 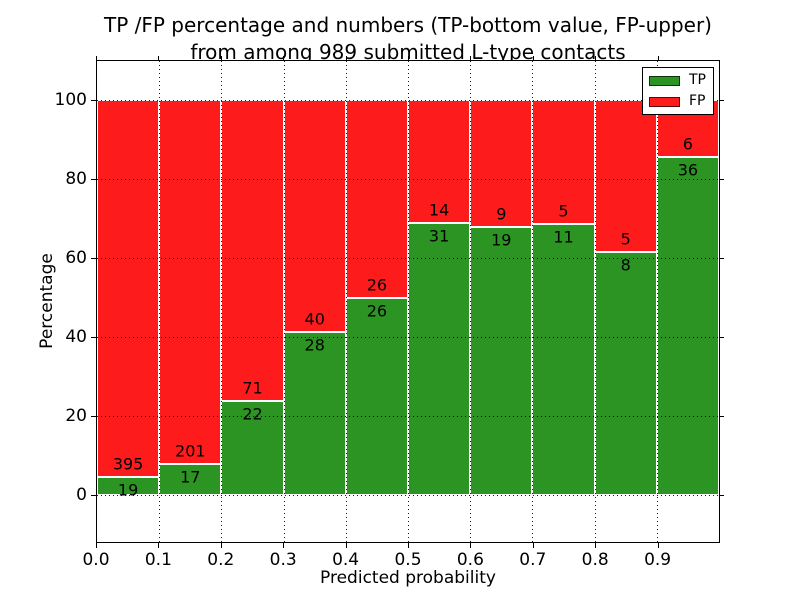 What do you see at coordinates (346, 560) in the screenshot?
I see `x-tick-label: 0.4` at bounding box center [346, 560].